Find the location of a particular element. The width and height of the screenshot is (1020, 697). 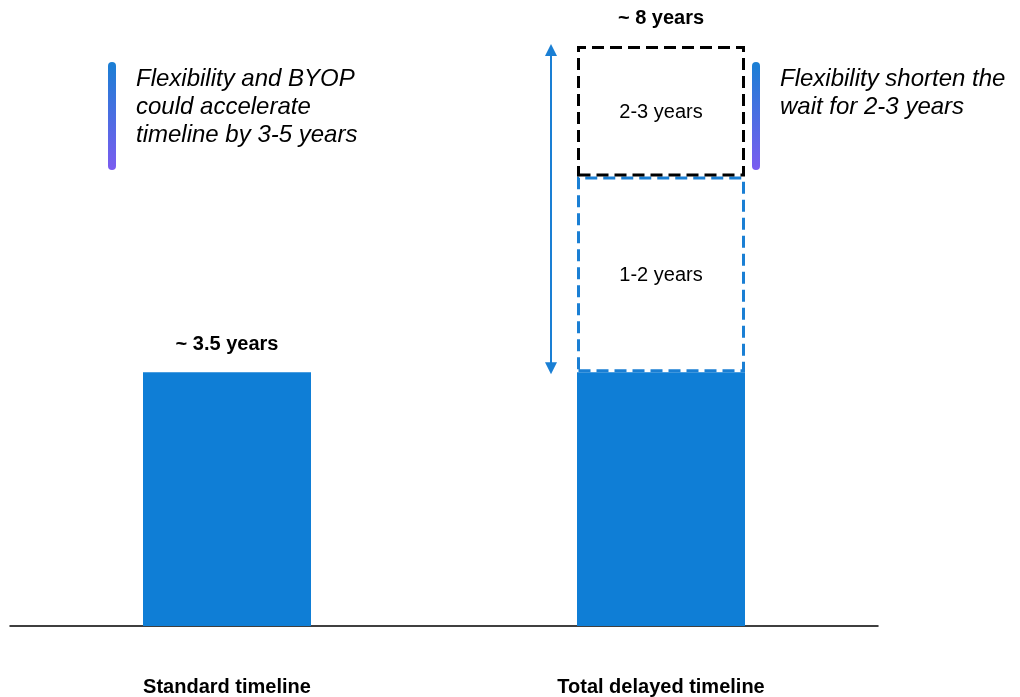

total-label: ~ 3.5 years is located at coordinates (227, 344).